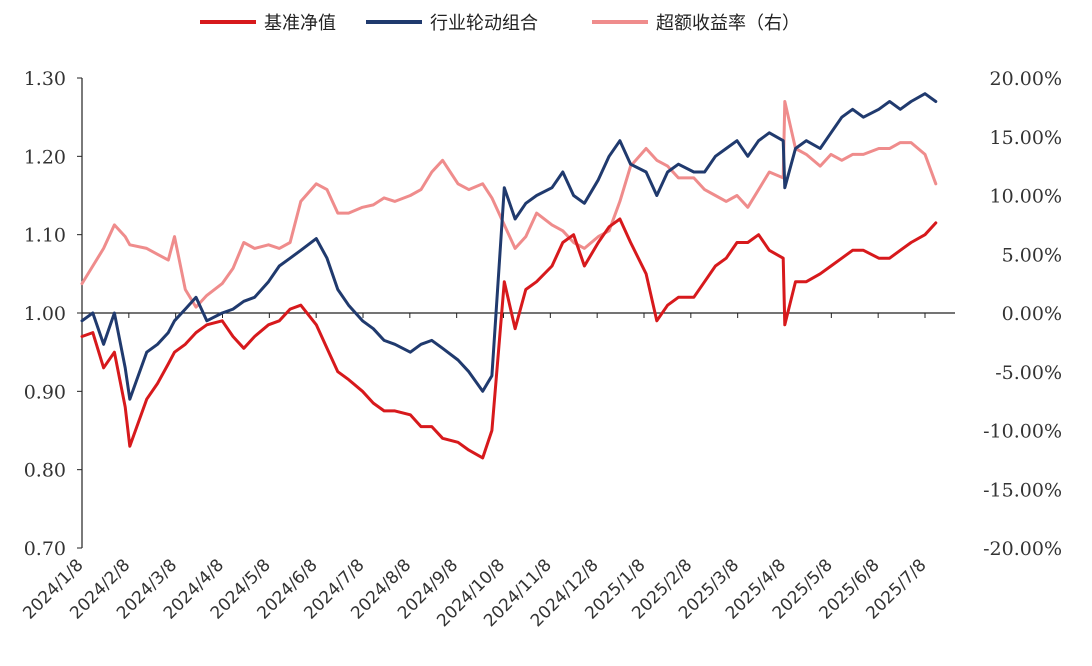  What do you see at coordinates (1022, 549) in the screenshot?
I see `right-tick-label: -20.00%` at bounding box center [1022, 549].